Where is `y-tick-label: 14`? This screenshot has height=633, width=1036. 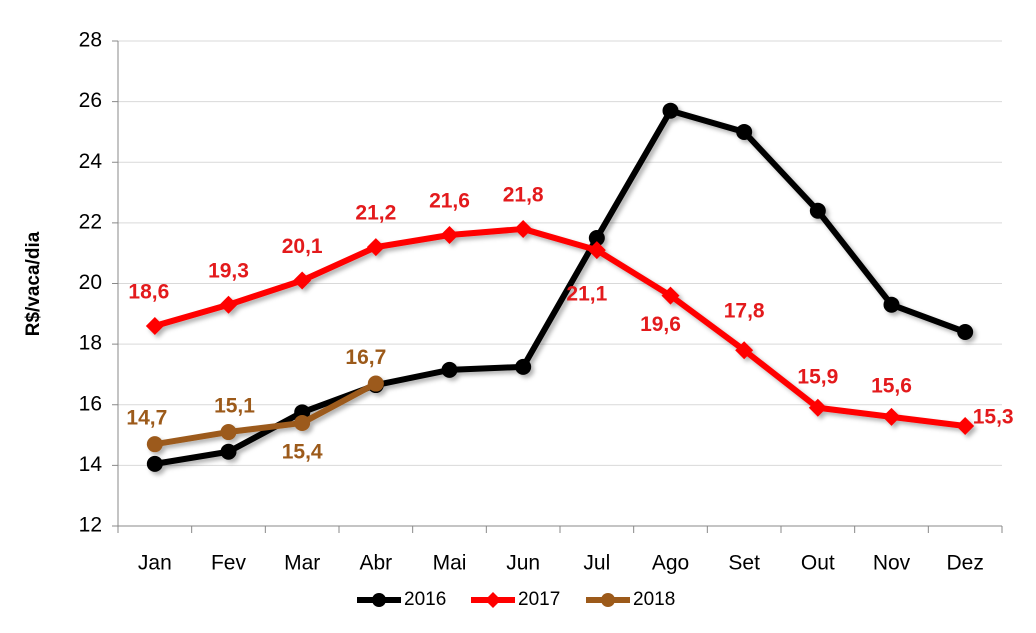
y-tick-label: 14 is located at coordinates (91, 464).